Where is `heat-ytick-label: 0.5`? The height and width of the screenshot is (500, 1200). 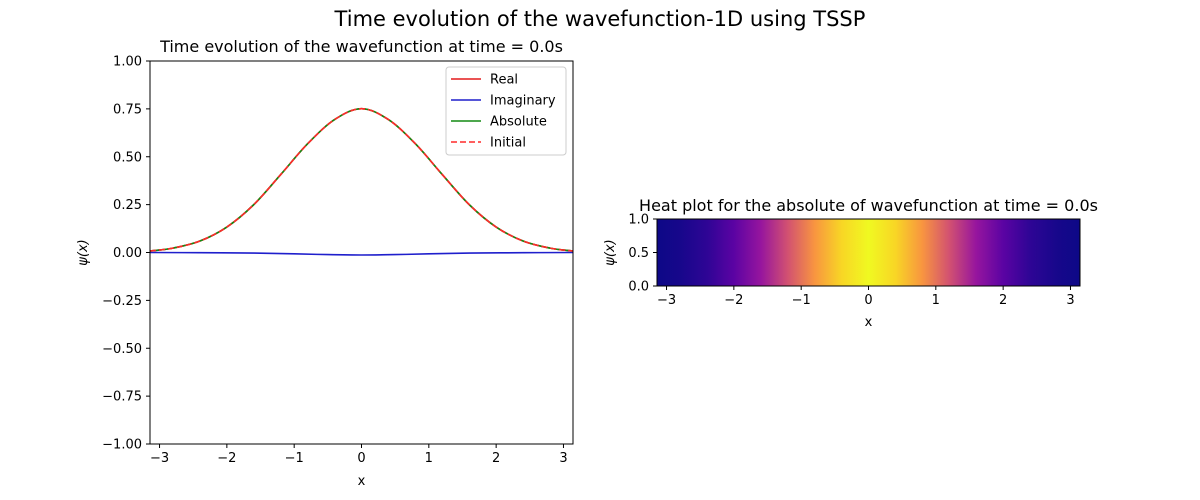 heat-ytick-label: 0.5 is located at coordinates (638, 253).